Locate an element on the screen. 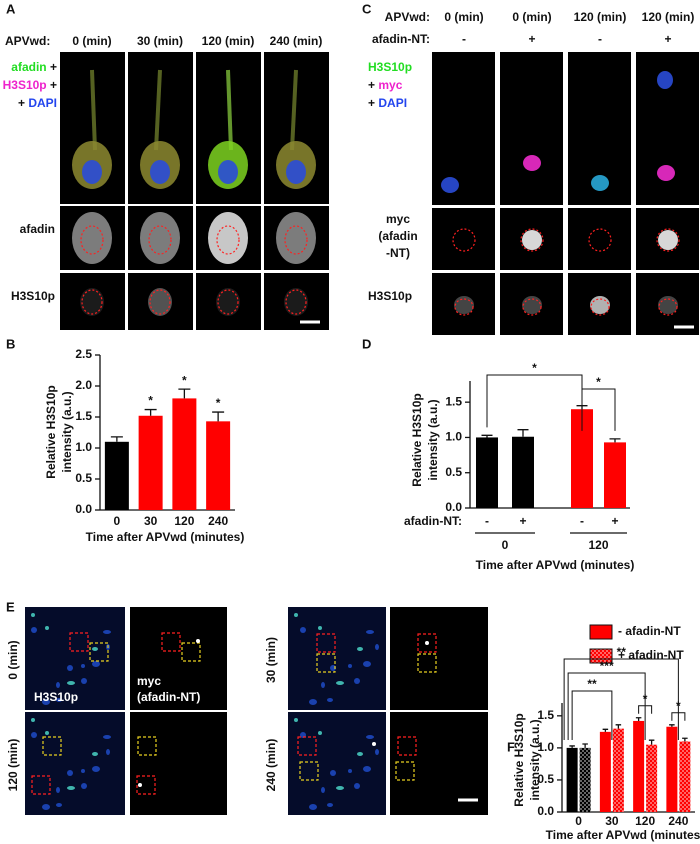 The height and width of the screenshot is (844, 700). merge-label: afadin + is located at coordinates (34, 67).